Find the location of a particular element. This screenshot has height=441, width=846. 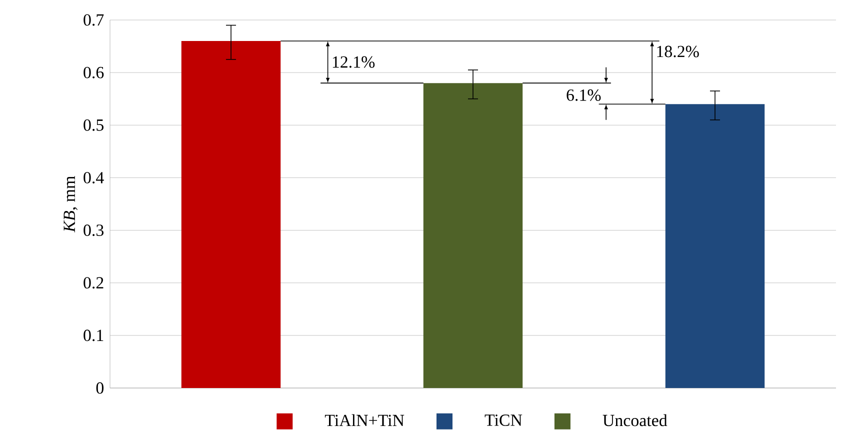

y-tick-label: 0.5 is located at coordinates (94, 125).